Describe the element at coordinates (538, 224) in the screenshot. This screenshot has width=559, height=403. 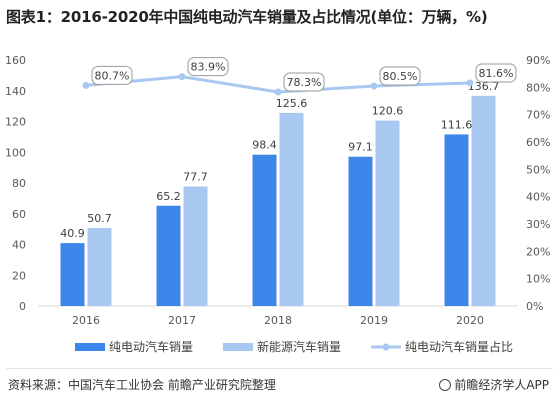
I see `y-right-tick-label: 30%` at that location.